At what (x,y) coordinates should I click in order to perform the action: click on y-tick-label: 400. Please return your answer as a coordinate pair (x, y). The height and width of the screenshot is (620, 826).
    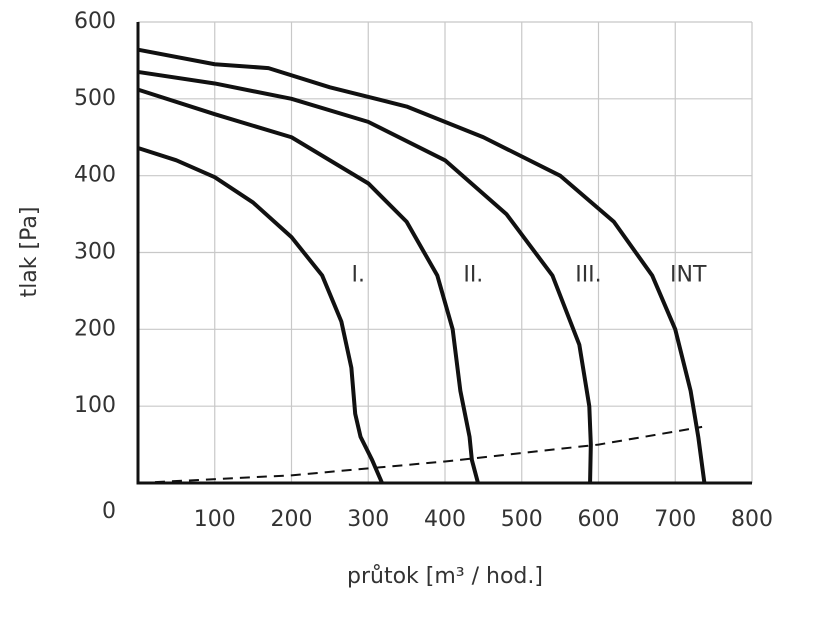
    Looking at the image, I should click on (95, 175).